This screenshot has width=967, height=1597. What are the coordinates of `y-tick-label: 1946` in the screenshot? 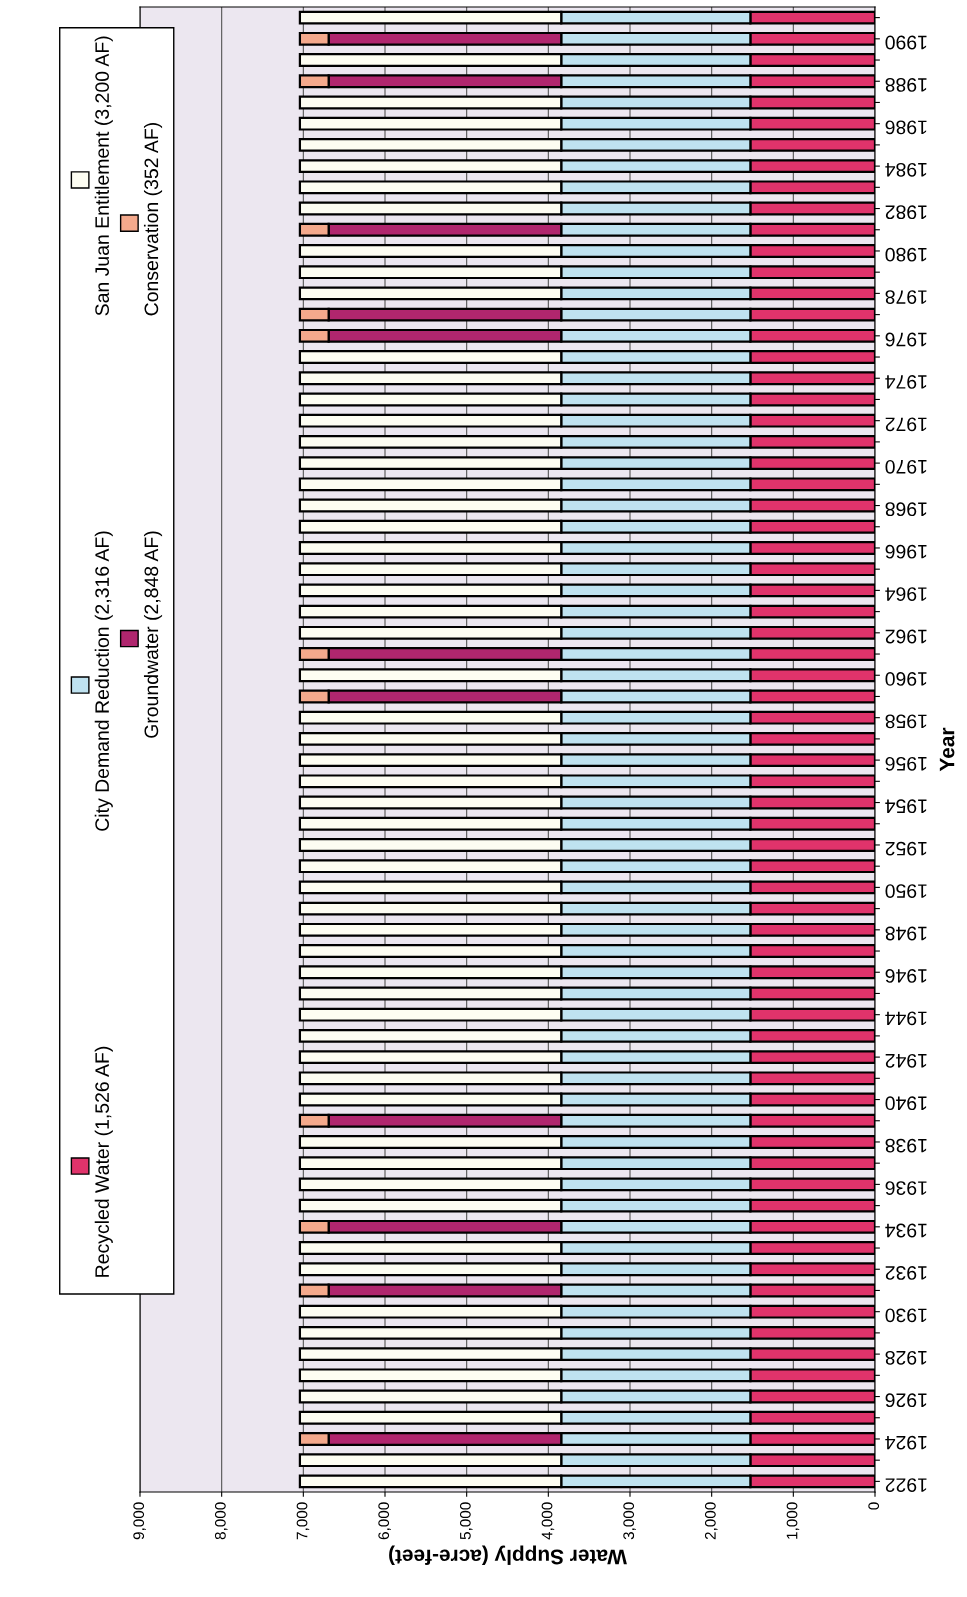 It's located at (906, 976).